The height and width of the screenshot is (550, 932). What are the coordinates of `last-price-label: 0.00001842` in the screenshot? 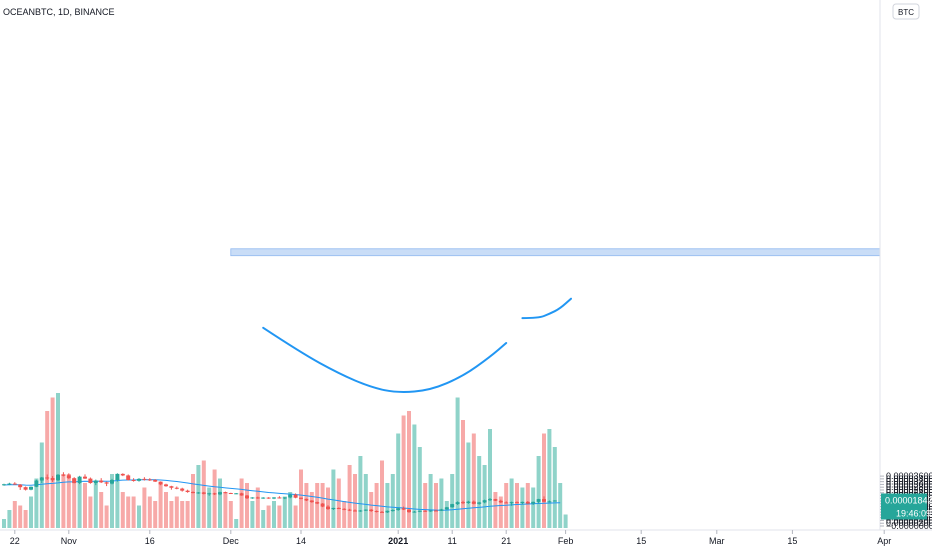 It's located at (908, 500).